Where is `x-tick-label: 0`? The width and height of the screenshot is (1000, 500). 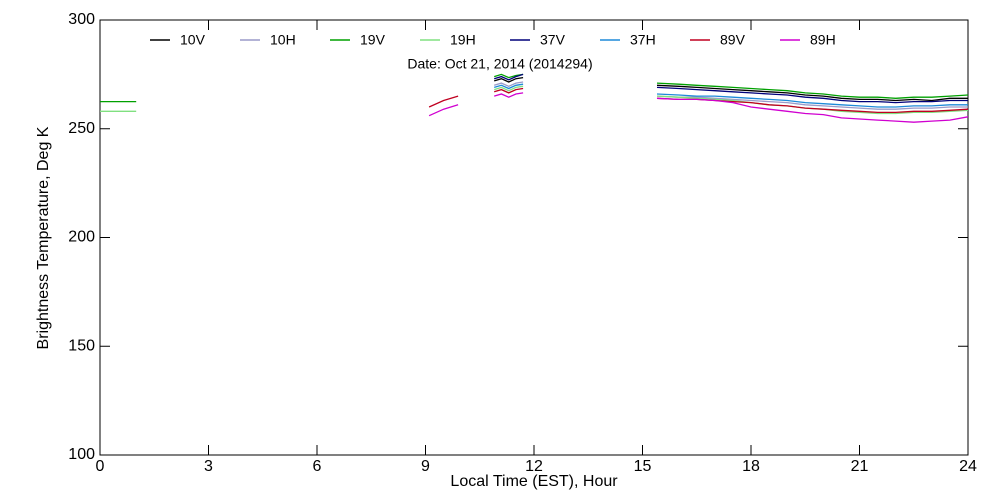
x-tick-label: 0 is located at coordinates (100, 466).